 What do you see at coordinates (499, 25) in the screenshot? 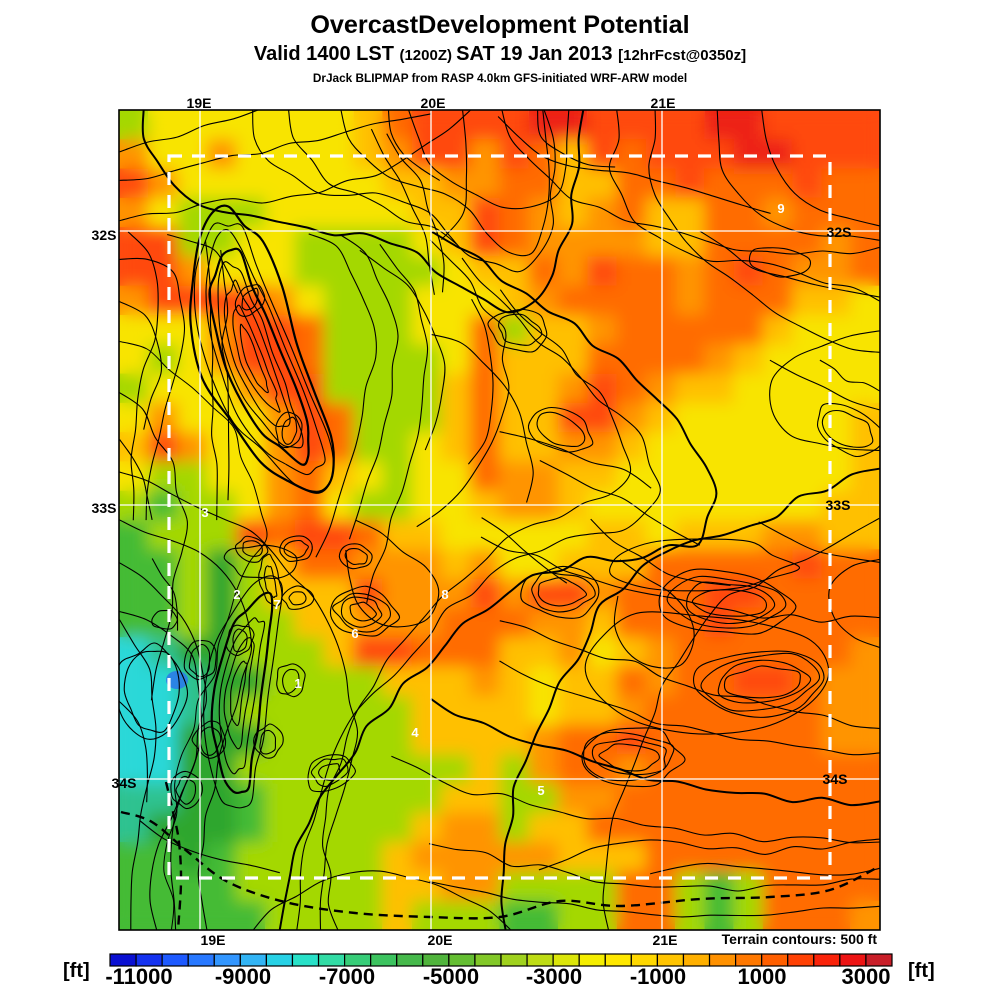
I see `svg-text: OvercastDevelopment Potential` at bounding box center [499, 25].